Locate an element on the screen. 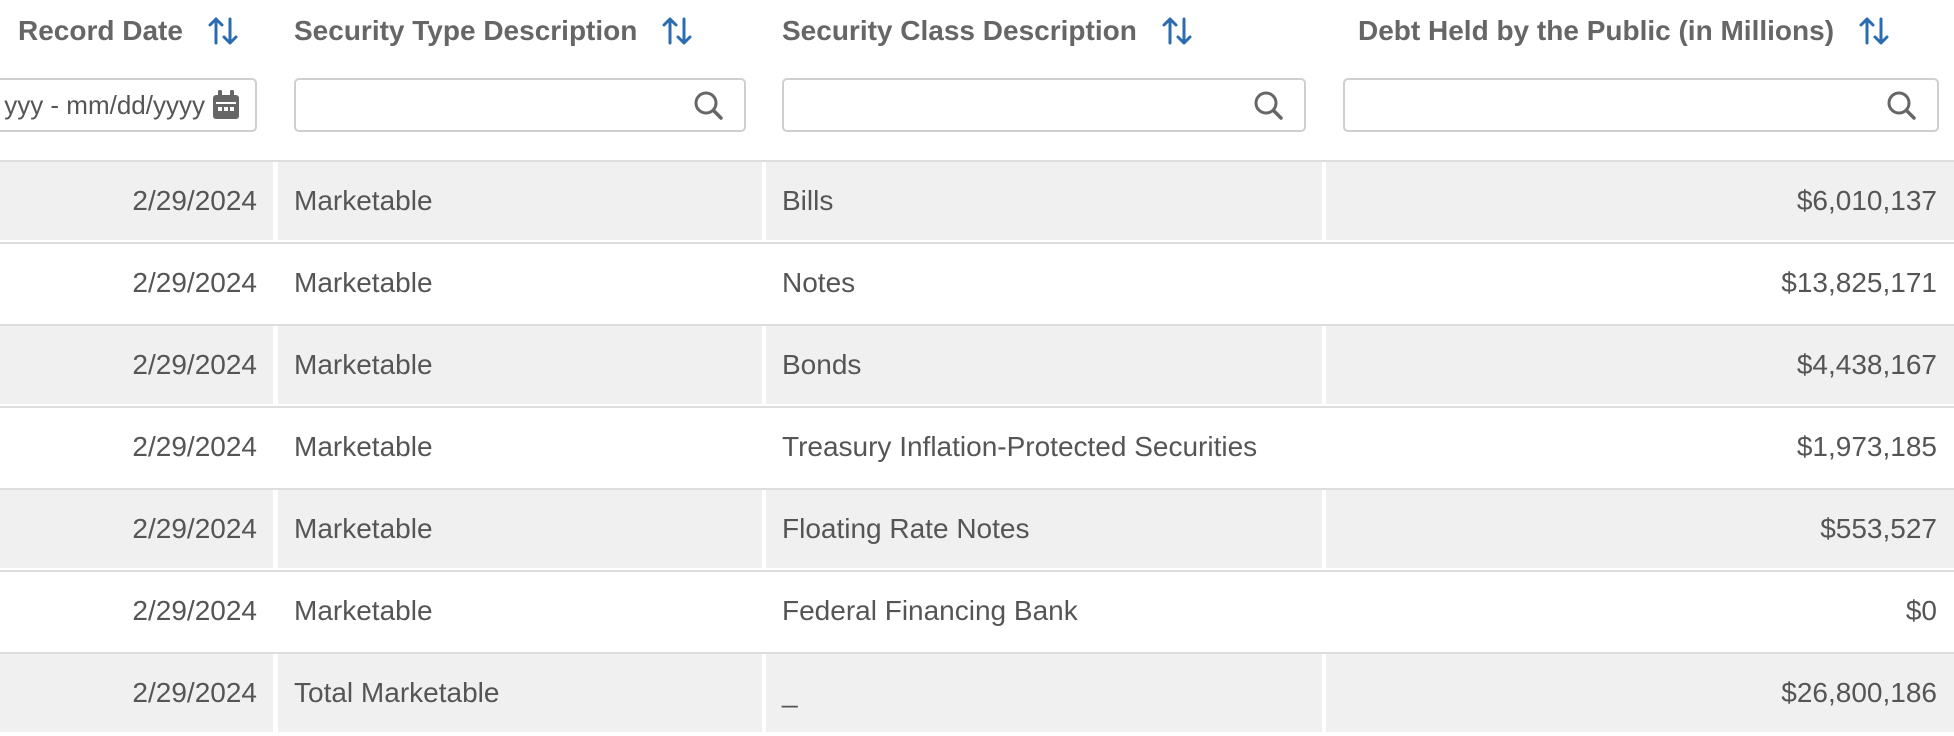  table-row: 2/29/2024 Total Marketable _ $26,800,186 is located at coordinates (977, 695).